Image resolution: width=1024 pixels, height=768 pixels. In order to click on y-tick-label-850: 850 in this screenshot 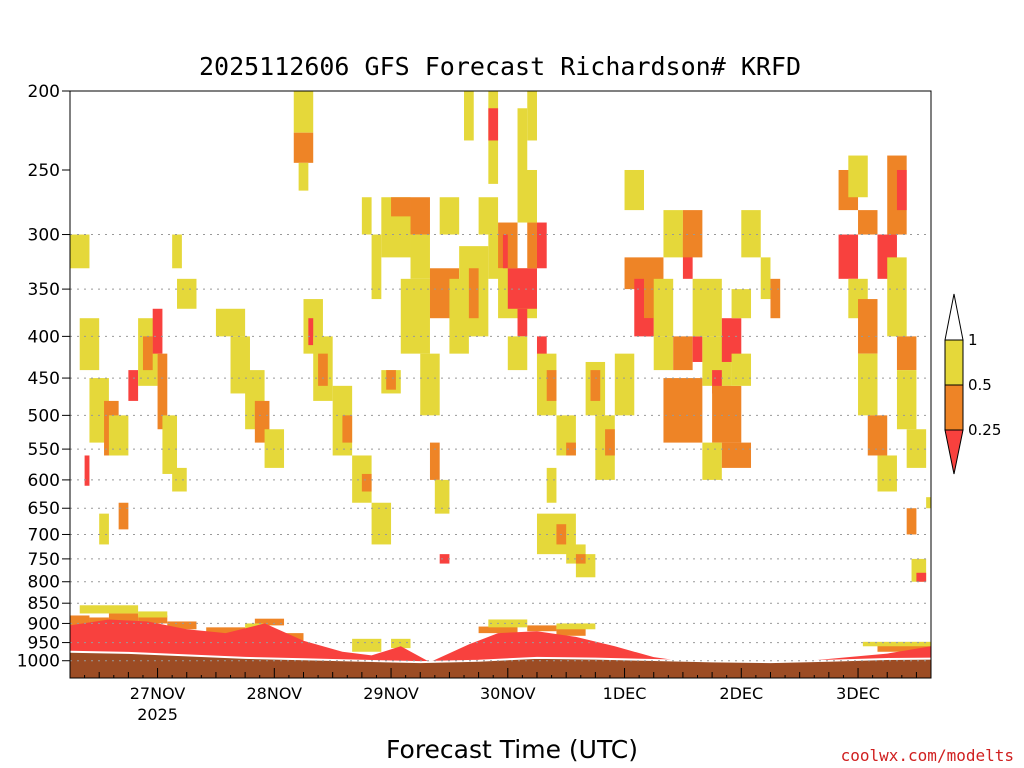, I will do `click(44, 604)`.